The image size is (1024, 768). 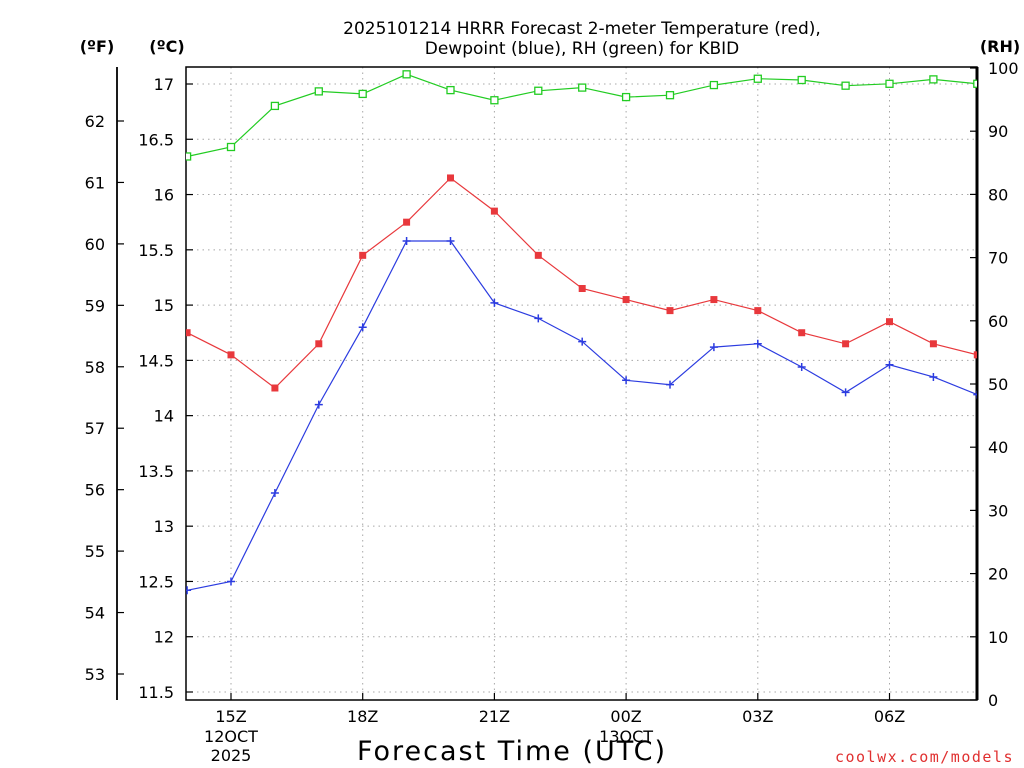 I want to click on f-tick-label: 54, so click(x=95, y=613).